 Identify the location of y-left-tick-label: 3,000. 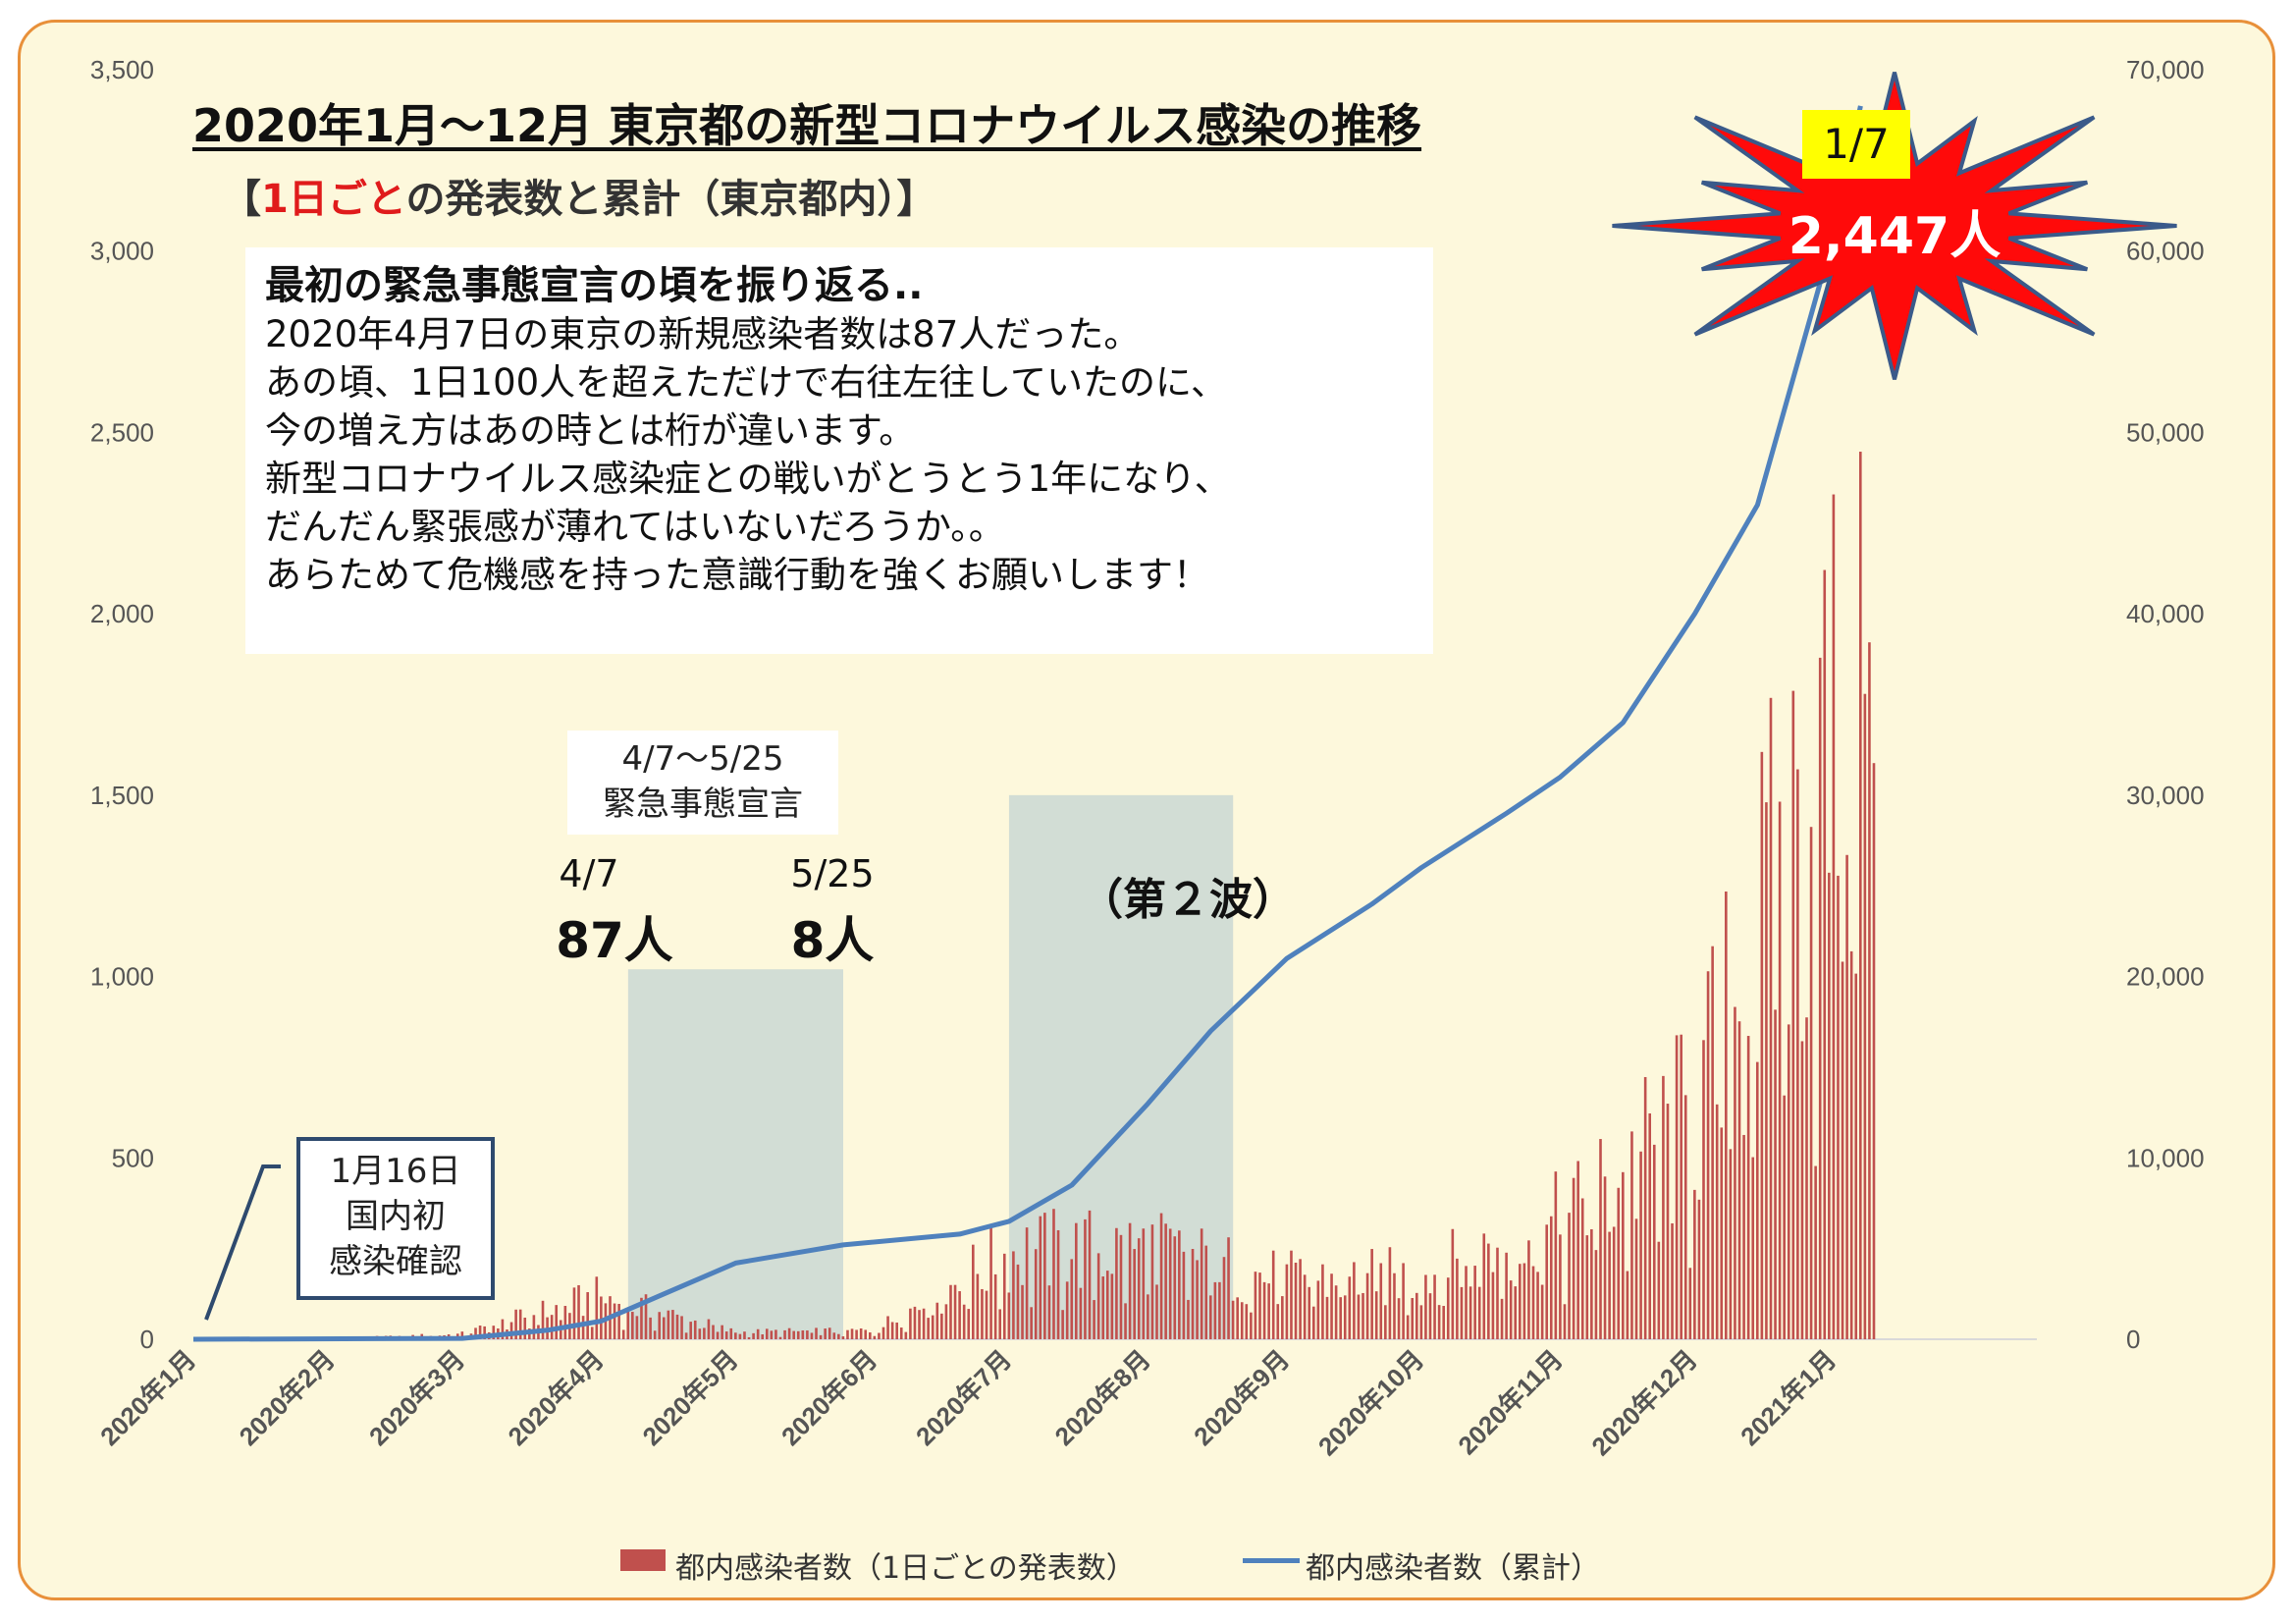
(122, 251).